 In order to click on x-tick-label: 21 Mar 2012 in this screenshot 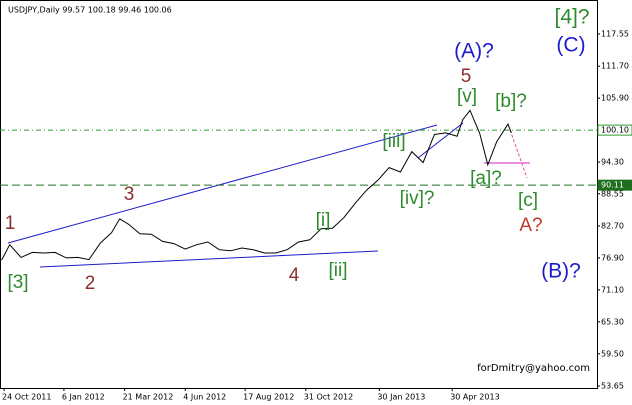, I will do `click(148, 397)`.